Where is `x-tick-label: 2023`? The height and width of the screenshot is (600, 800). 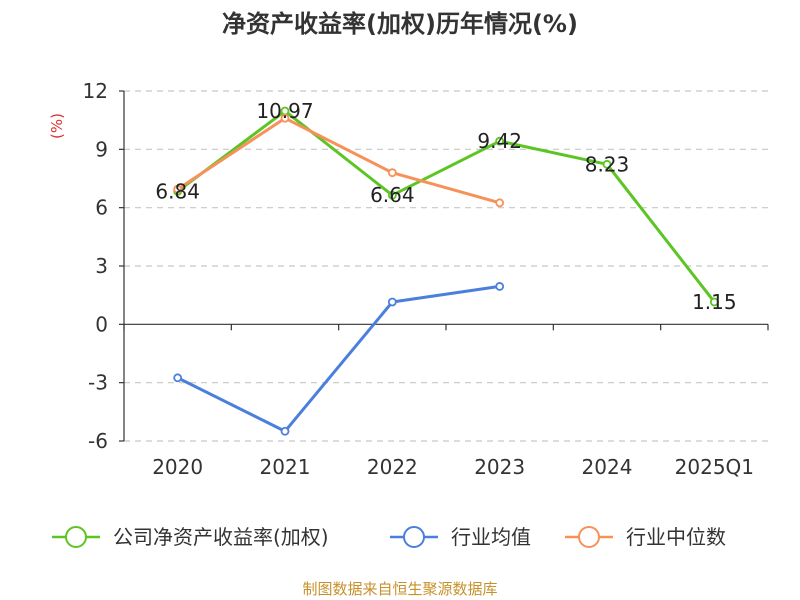
x-tick-label: 2023 is located at coordinates (499, 467).